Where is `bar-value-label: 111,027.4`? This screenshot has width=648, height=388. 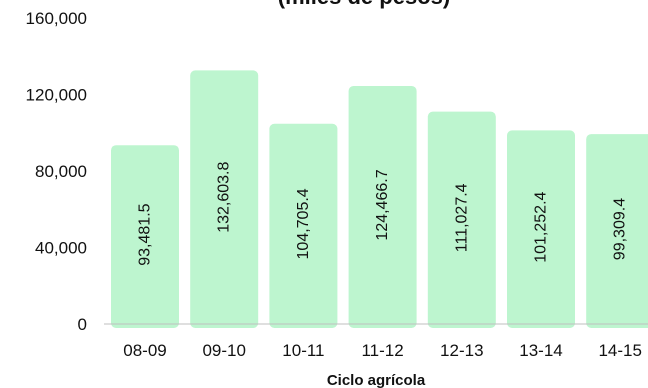
bar-value-label: 111,027.4 is located at coordinates (461, 217).